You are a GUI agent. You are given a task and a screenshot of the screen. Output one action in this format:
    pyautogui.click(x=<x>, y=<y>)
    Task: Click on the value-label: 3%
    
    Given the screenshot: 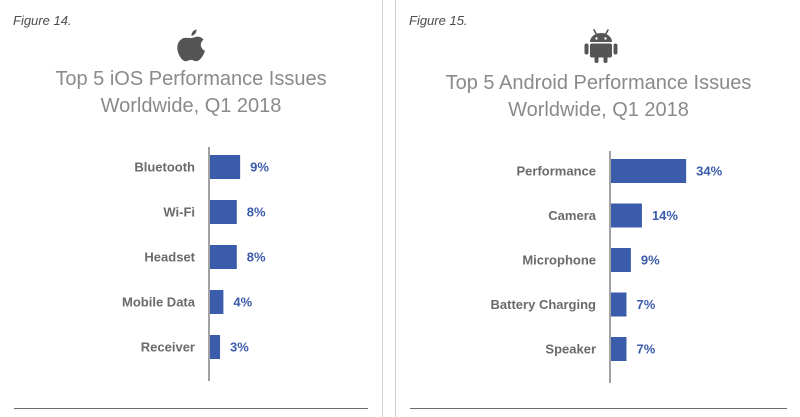 What is the action you would take?
    pyautogui.click(x=239, y=347)
    